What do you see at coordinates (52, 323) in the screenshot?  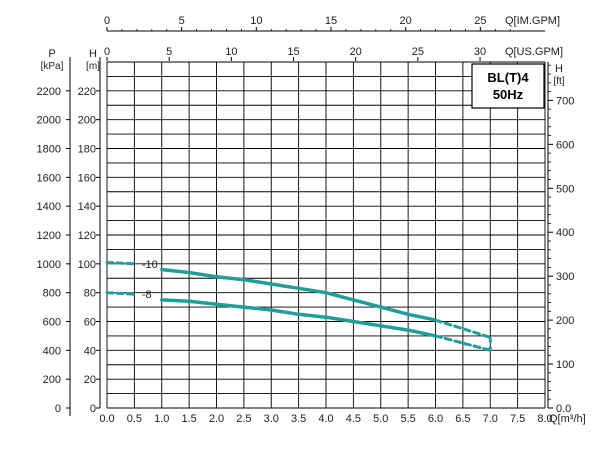 I see `left-axis-kpa-tick-label: 600` at bounding box center [52, 323].